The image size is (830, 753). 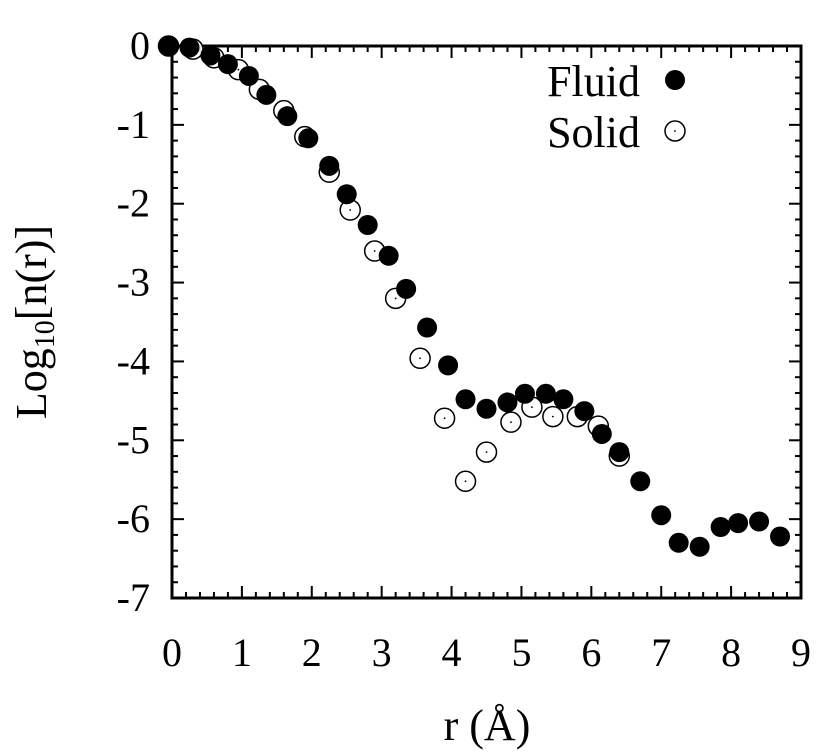 I want to click on y-tick-label: -5, so click(x=133, y=439).